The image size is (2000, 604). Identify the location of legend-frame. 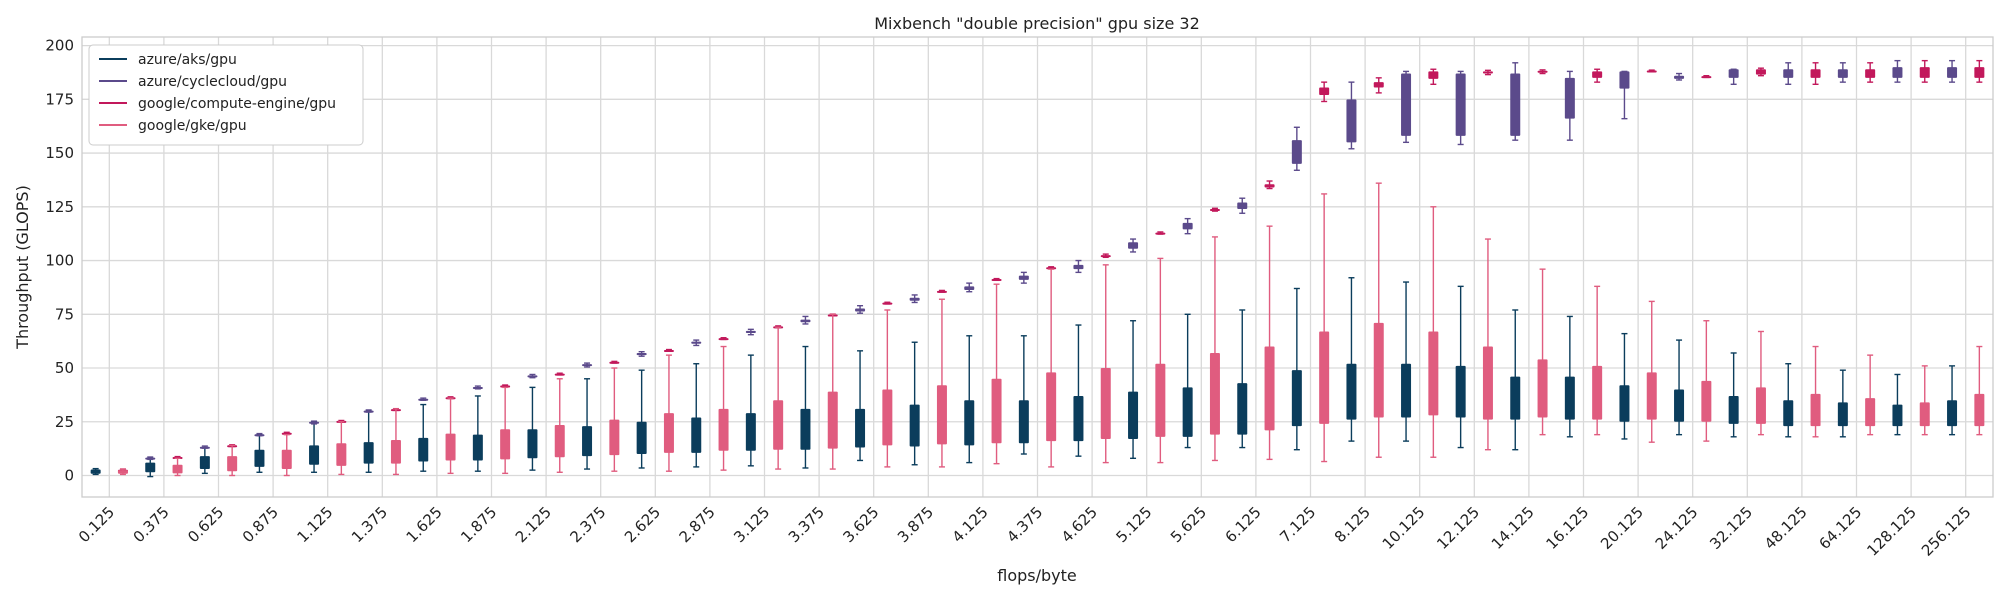
(226, 95).